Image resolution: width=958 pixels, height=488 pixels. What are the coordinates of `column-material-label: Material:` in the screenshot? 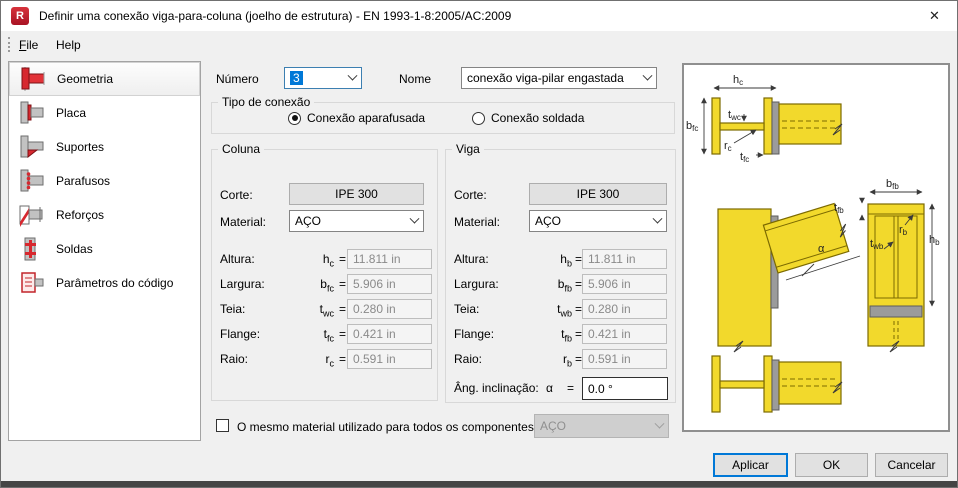 It's located at (243, 222).